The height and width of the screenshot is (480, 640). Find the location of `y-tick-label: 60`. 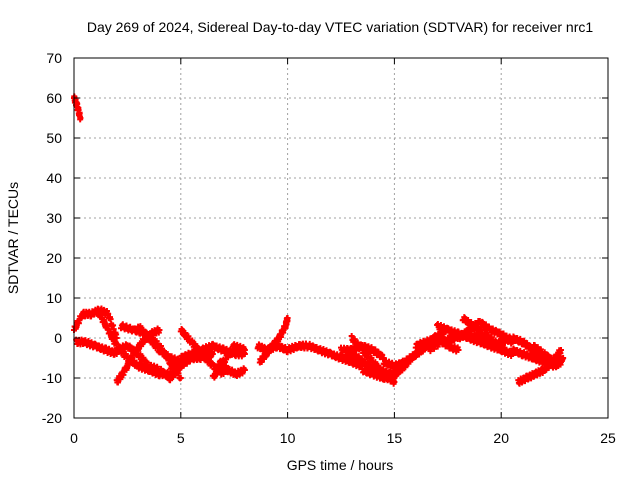

y-tick-label: 60 is located at coordinates (54, 98).